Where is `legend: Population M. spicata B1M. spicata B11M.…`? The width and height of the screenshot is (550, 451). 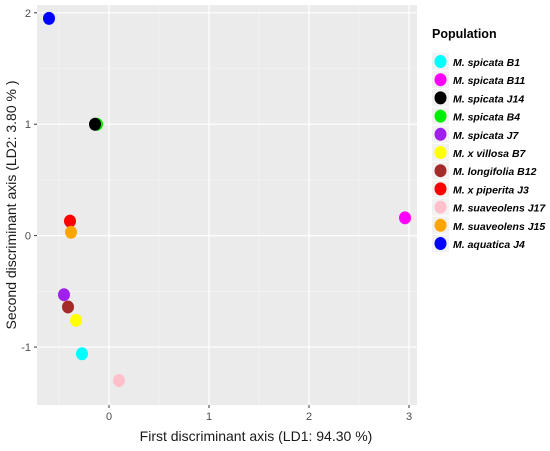 legend: Population M. spicata B1M. spicata B11M.… is located at coordinates (489, 139).